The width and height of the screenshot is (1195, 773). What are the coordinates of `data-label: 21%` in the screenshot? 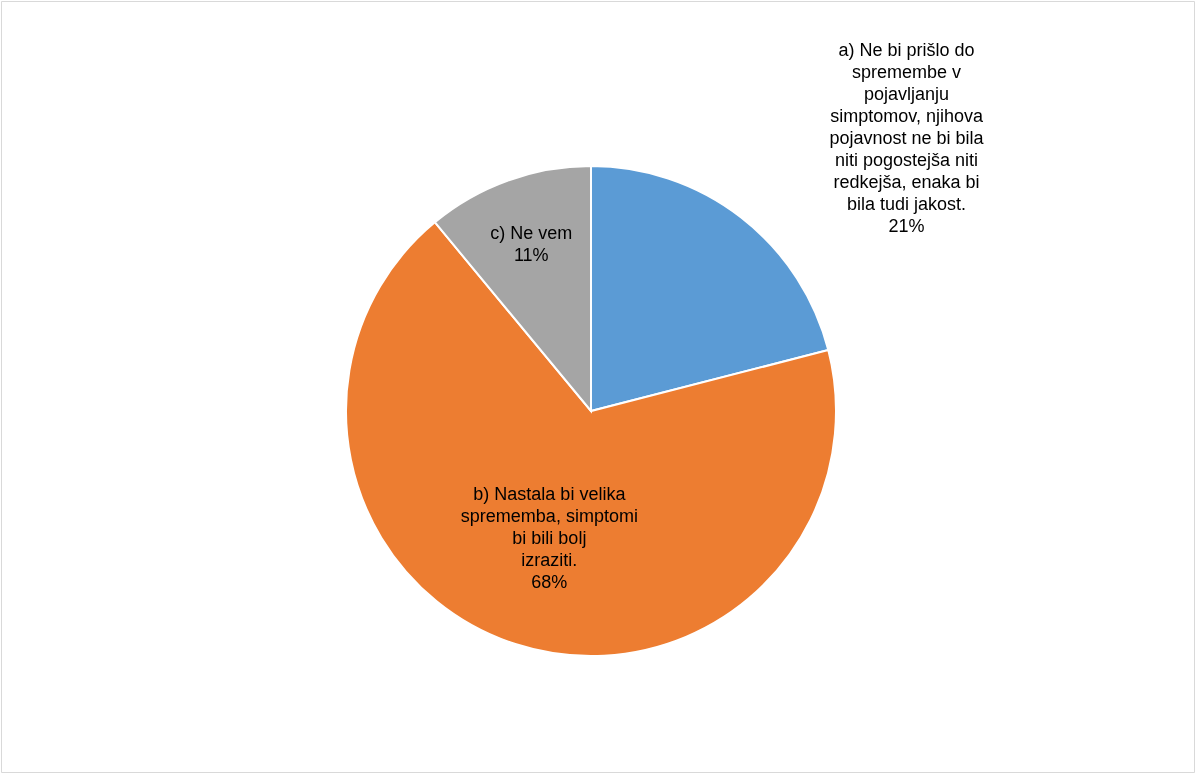 It's located at (906, 226).